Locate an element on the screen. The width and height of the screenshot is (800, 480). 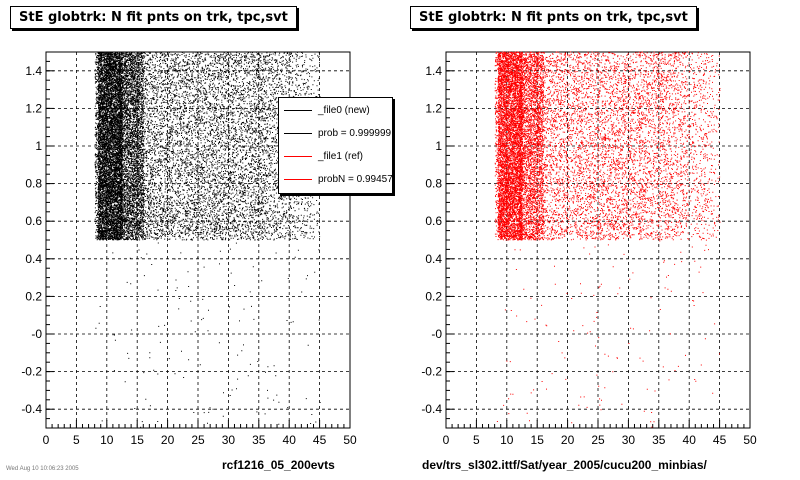
legend-label-new: _file0 (new) is located at coordinates (344, 110).